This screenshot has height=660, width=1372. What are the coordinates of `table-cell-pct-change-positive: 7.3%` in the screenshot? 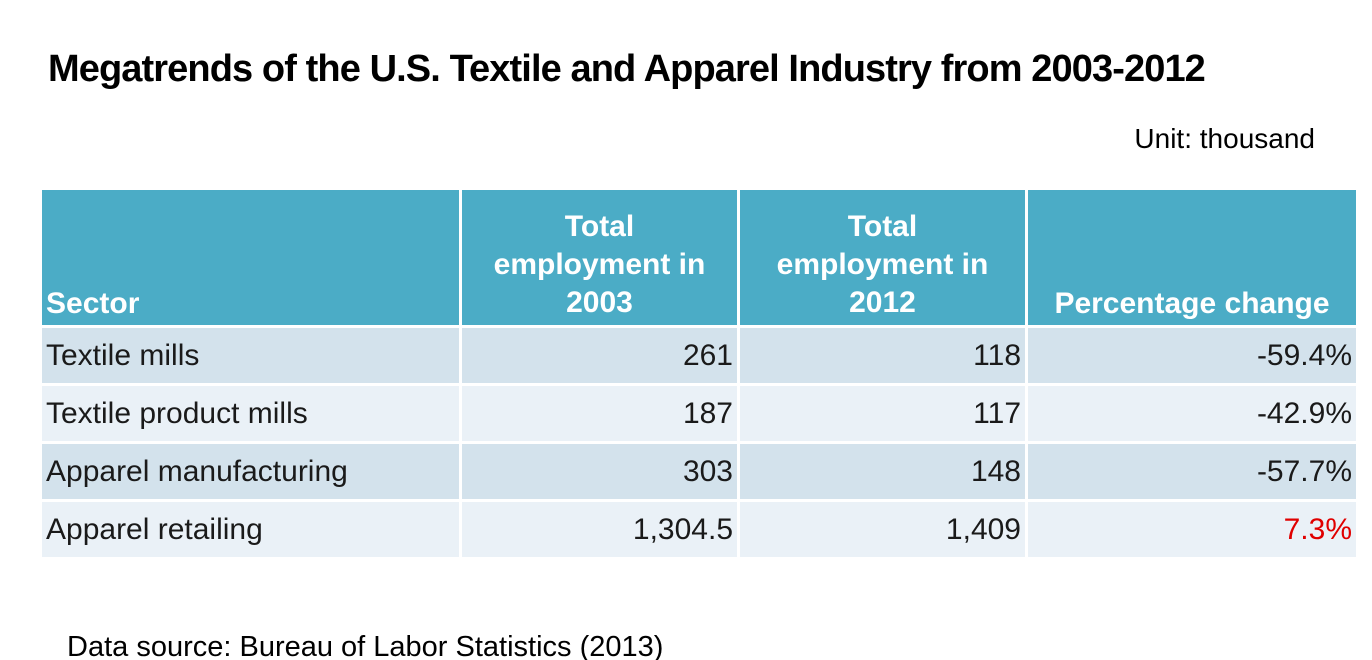 It's located at (1192, 529).